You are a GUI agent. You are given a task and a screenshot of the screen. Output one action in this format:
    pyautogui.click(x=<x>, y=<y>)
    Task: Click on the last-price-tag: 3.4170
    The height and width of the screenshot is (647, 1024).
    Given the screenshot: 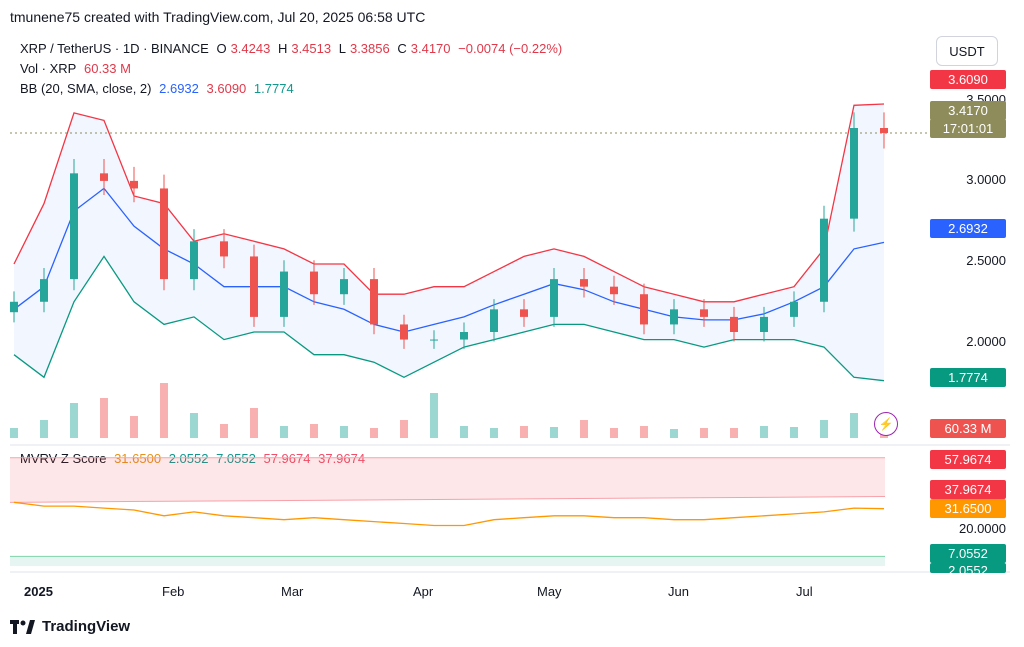 What is the action you would take?
    pyautogui.click(x=968, y=110)
    